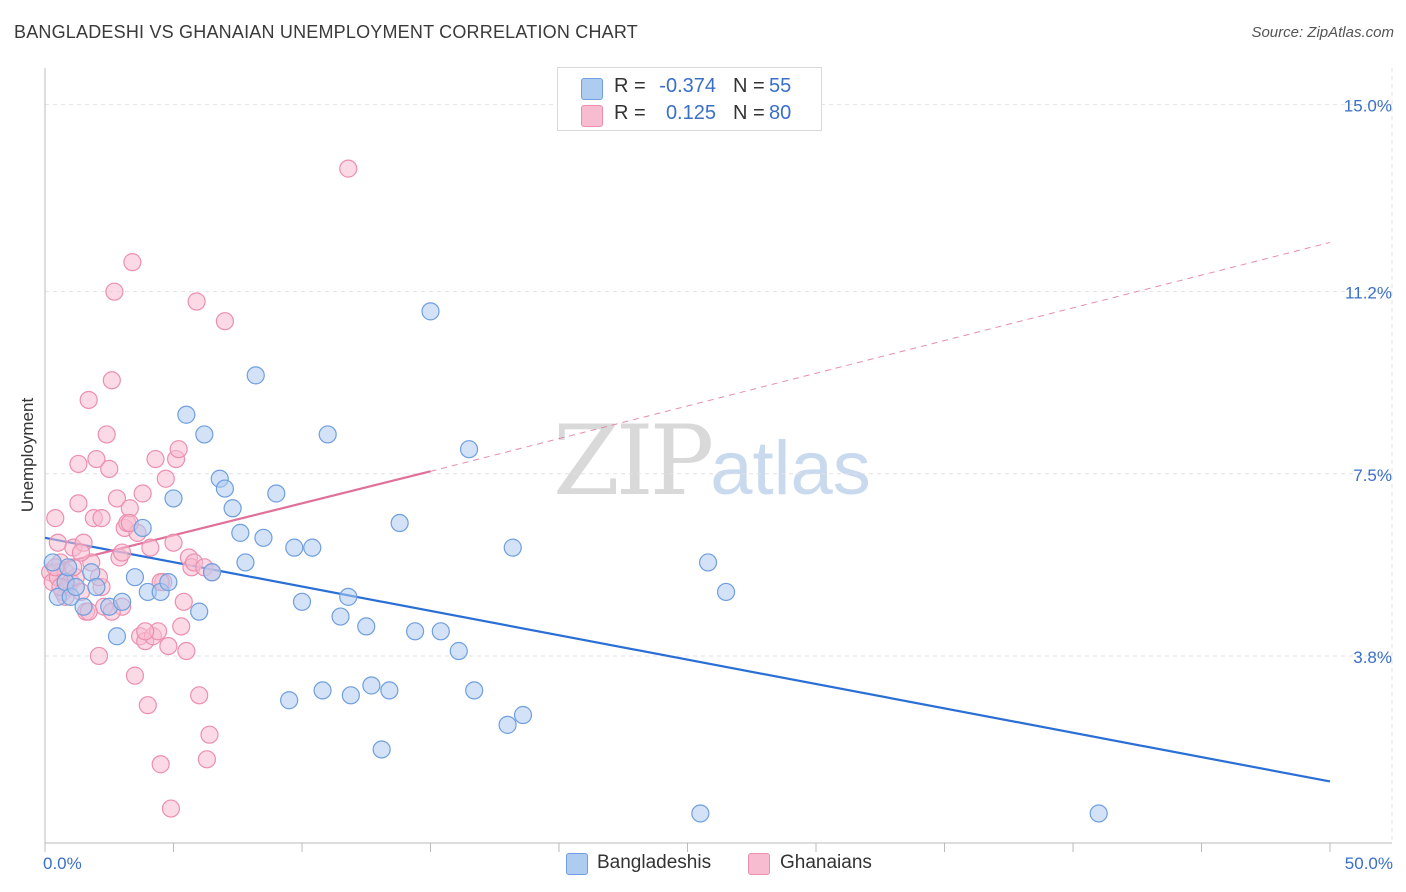 Image resolution: width=1406 pixels, height=892 pixels. I want to click on n-value: 55, so click(780, 86).